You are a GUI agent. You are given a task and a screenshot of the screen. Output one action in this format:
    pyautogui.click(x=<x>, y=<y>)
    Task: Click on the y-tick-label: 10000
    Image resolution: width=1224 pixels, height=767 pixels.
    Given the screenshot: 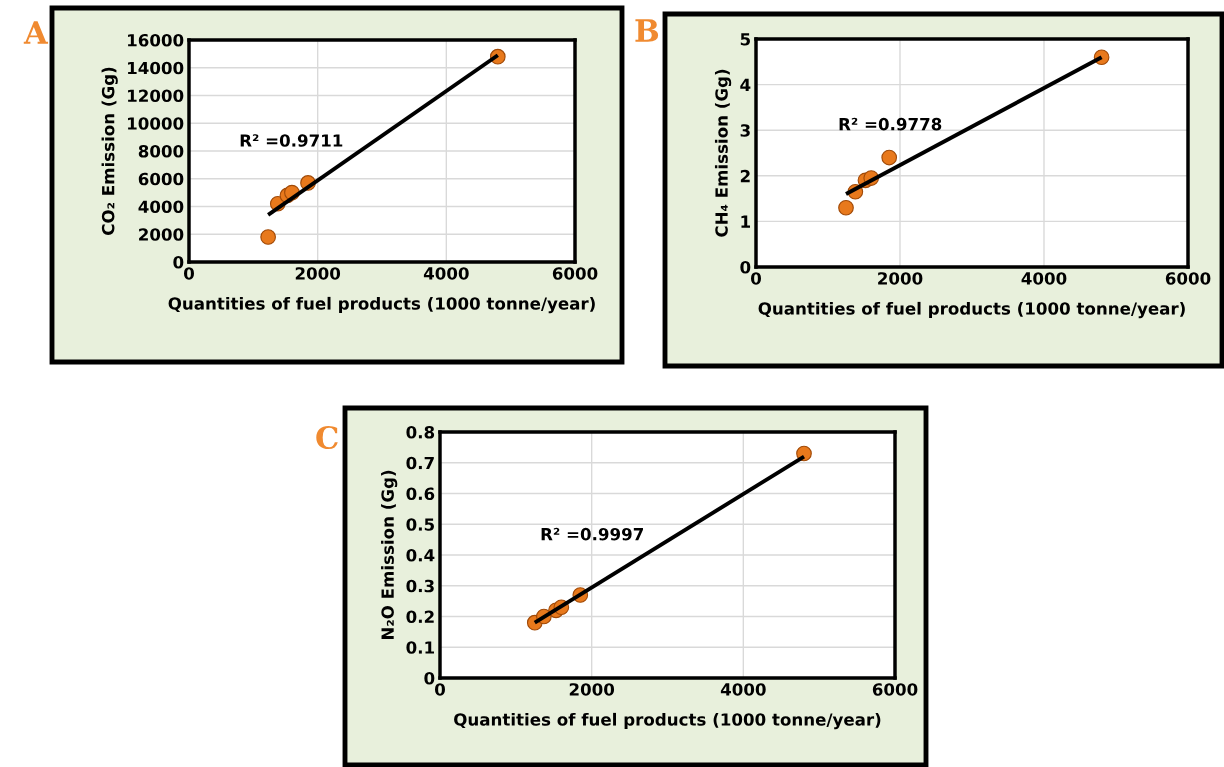 What is the action you would take?
    pyautogui.click(x=156, y=123)
    